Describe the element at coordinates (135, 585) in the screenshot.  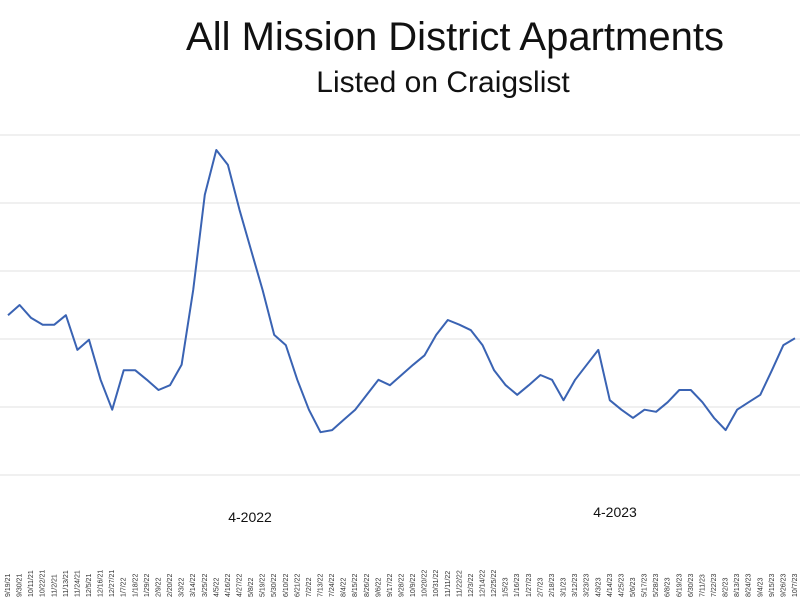
I see `x-tick-label: 1/18/22` at that location.